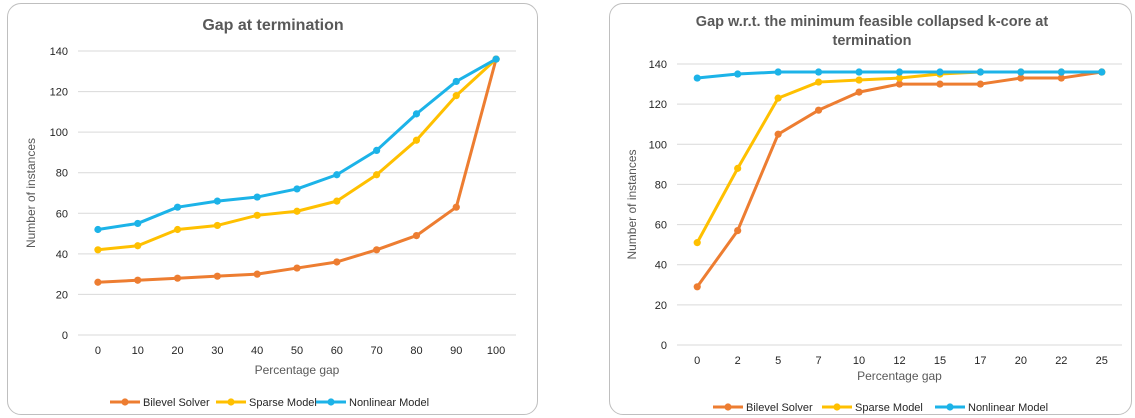 The width and height of the screenshot is (1135, 418). What do you see at coordinates (59, 93) in the screenshot?
I see `y-tick-label: 120` at bounding box center [59, 93].